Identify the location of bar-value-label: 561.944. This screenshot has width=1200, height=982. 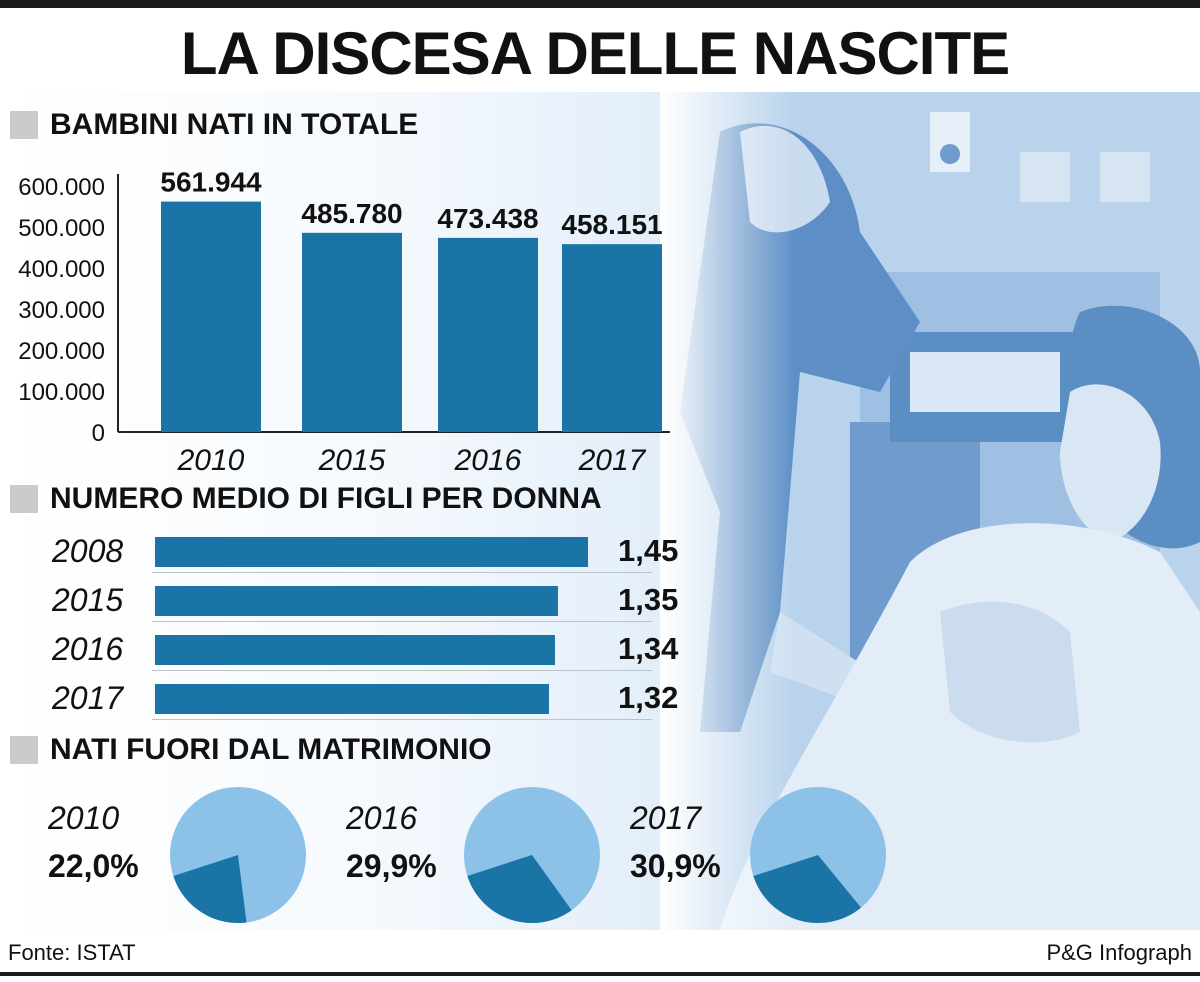
(211, 182).